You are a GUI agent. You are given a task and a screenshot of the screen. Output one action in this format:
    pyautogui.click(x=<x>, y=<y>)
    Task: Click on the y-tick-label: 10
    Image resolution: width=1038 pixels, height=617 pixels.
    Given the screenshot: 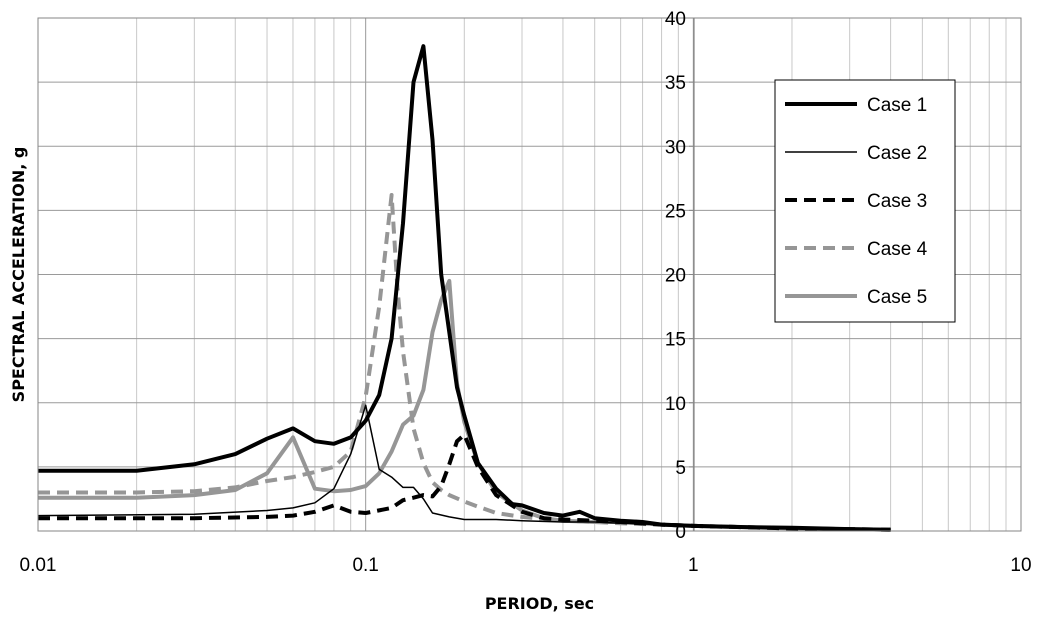 What is the action you would take?
    pyautogui.click(x=675, y=404)
    